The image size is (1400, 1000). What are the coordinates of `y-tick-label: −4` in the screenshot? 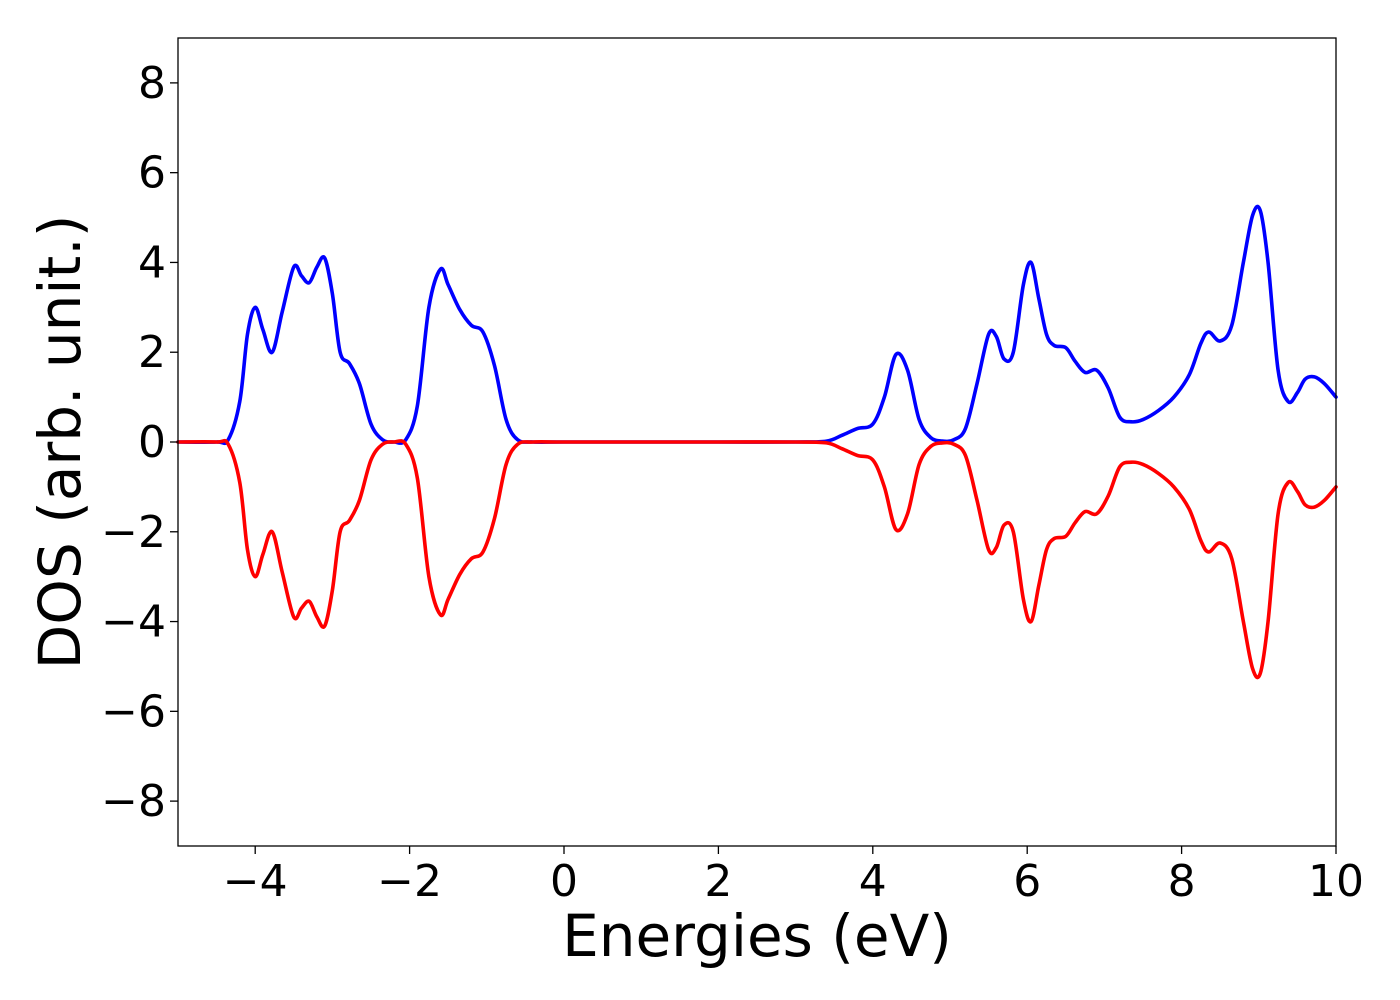 It's located at (133, 622).